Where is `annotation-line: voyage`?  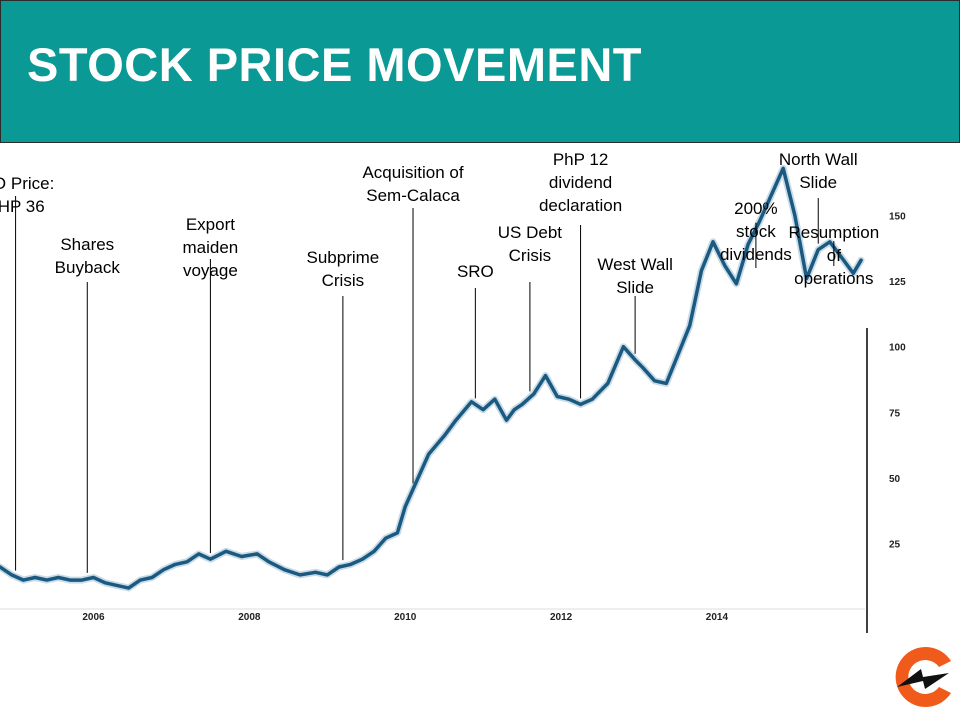
annotation-line: voyage is located at coordinates (210, 270).